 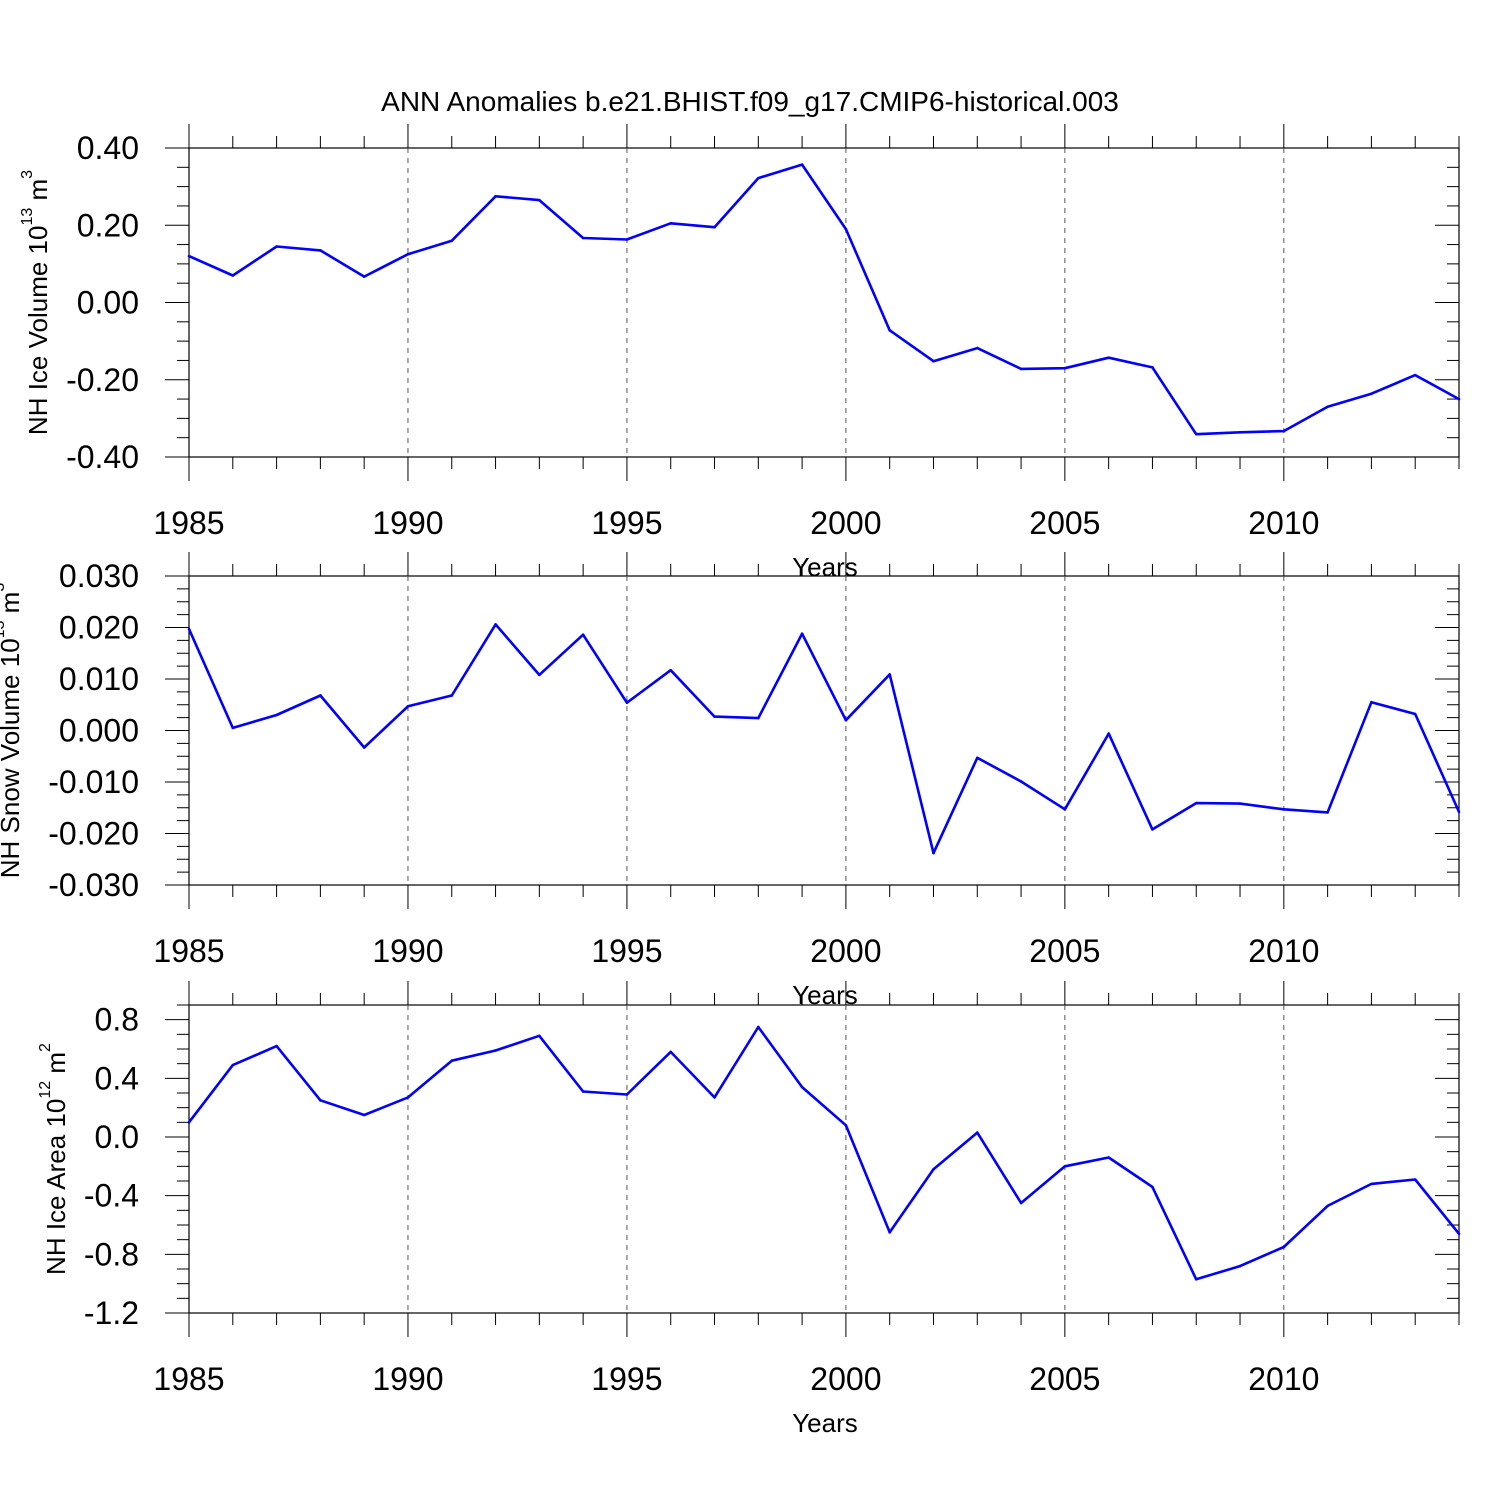 I want to click on y-axis-title-part: NH Ice Volume 10, so click(x=38, y=331).